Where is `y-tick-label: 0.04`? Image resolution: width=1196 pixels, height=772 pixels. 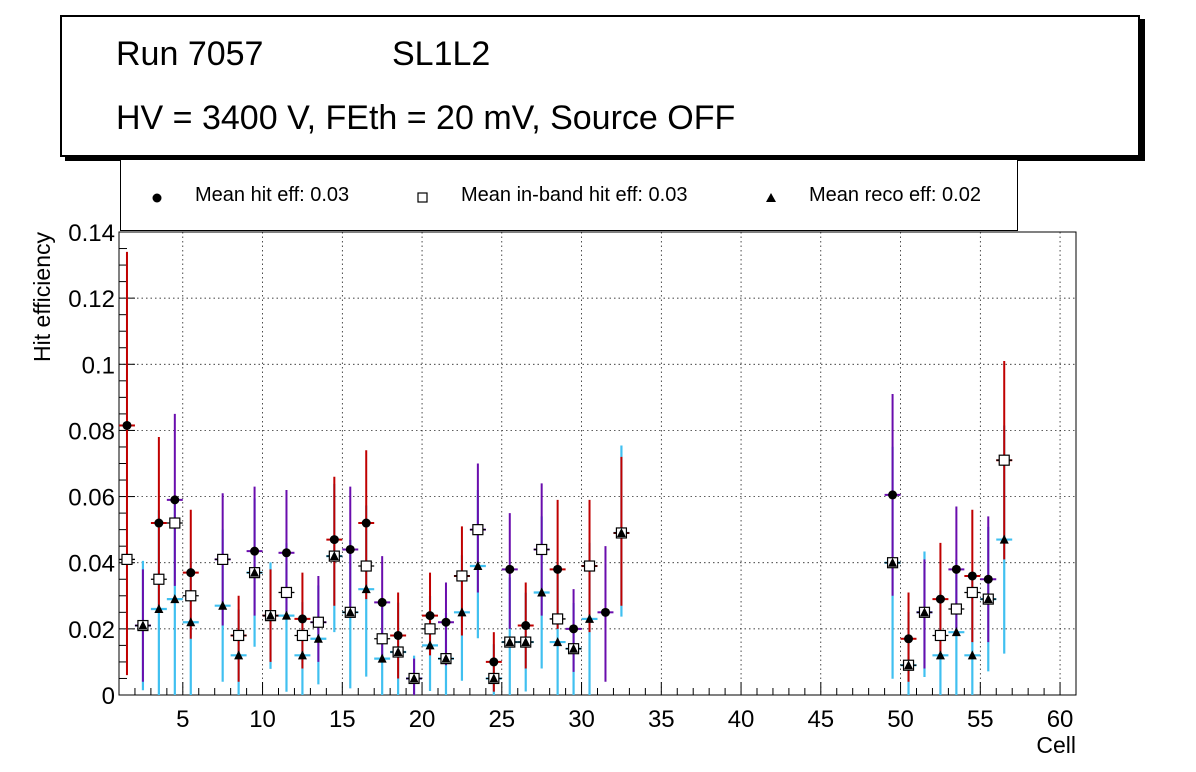
y-tick-label: 0.04 is located at coordinates (91, 564).